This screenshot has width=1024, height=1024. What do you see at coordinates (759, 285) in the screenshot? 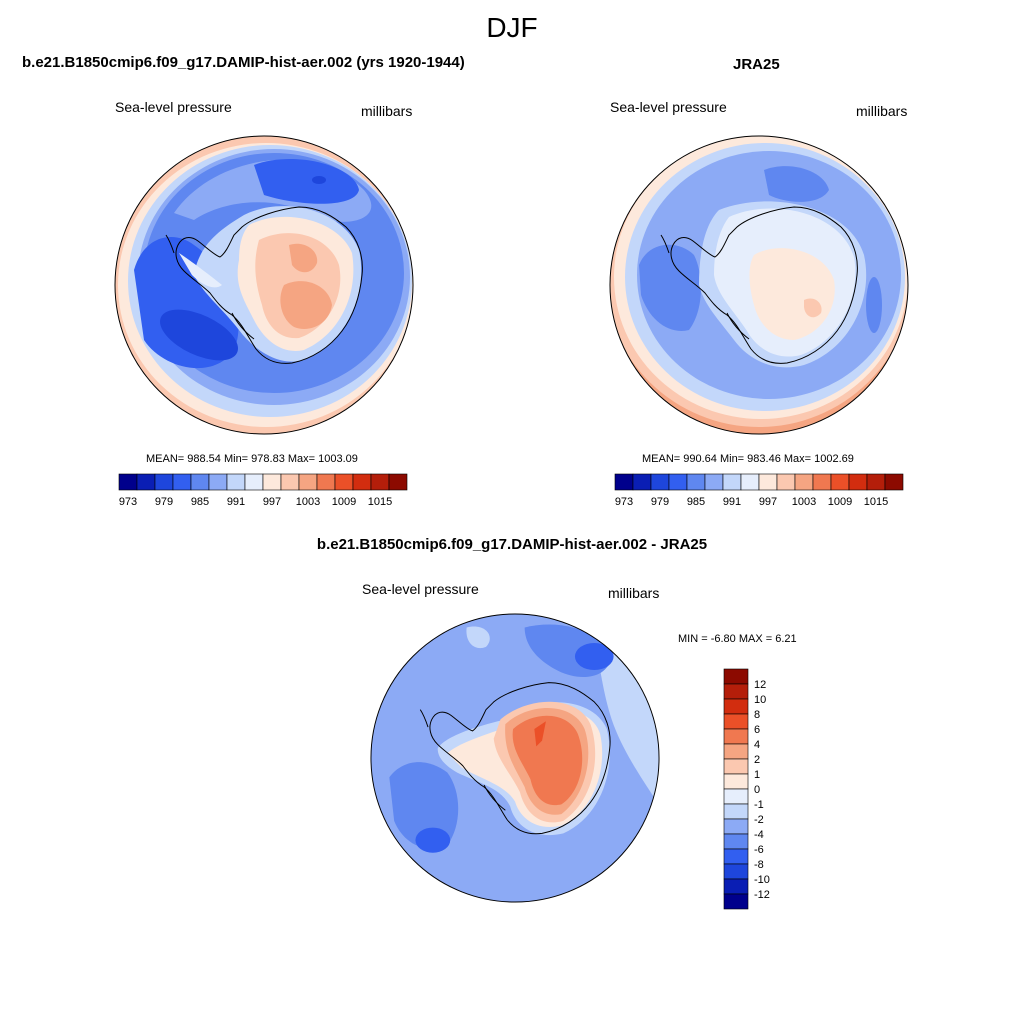
I see `obs-map` at bounding box center [759, 285].